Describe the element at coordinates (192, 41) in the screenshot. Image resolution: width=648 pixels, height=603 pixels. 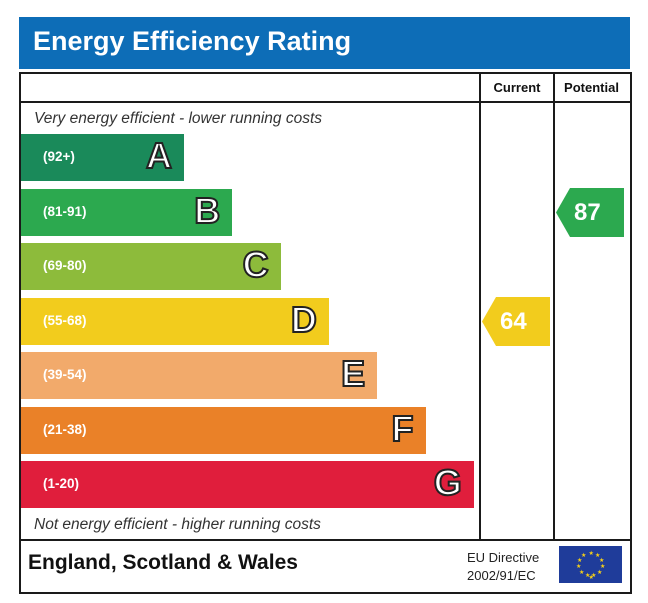
I see `chart-title: Energy Efficiency Rating` at that location.